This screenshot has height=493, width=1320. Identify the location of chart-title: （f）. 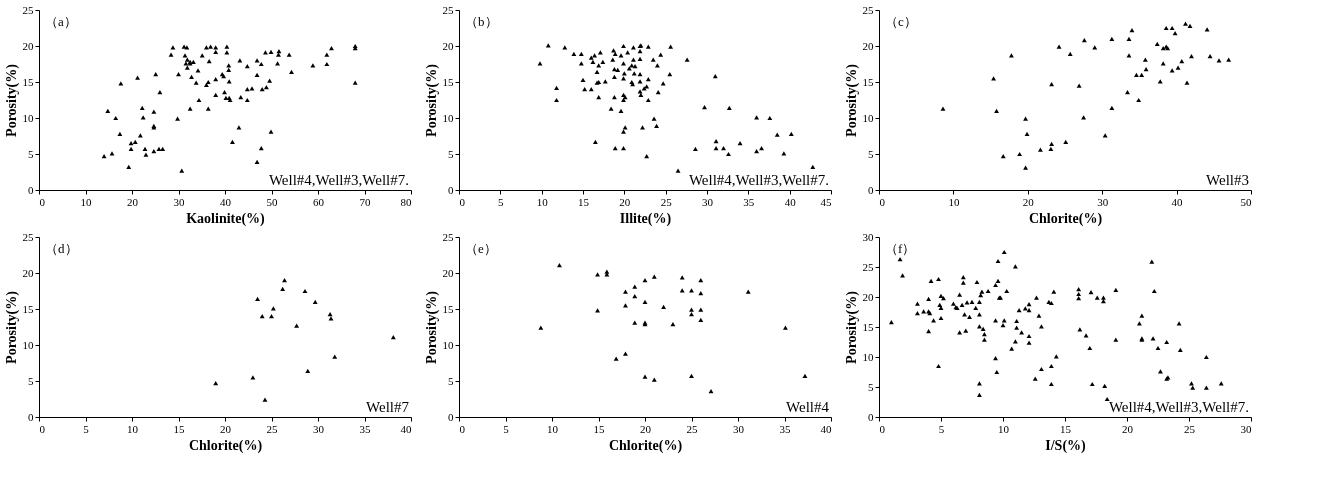
(900, 248).